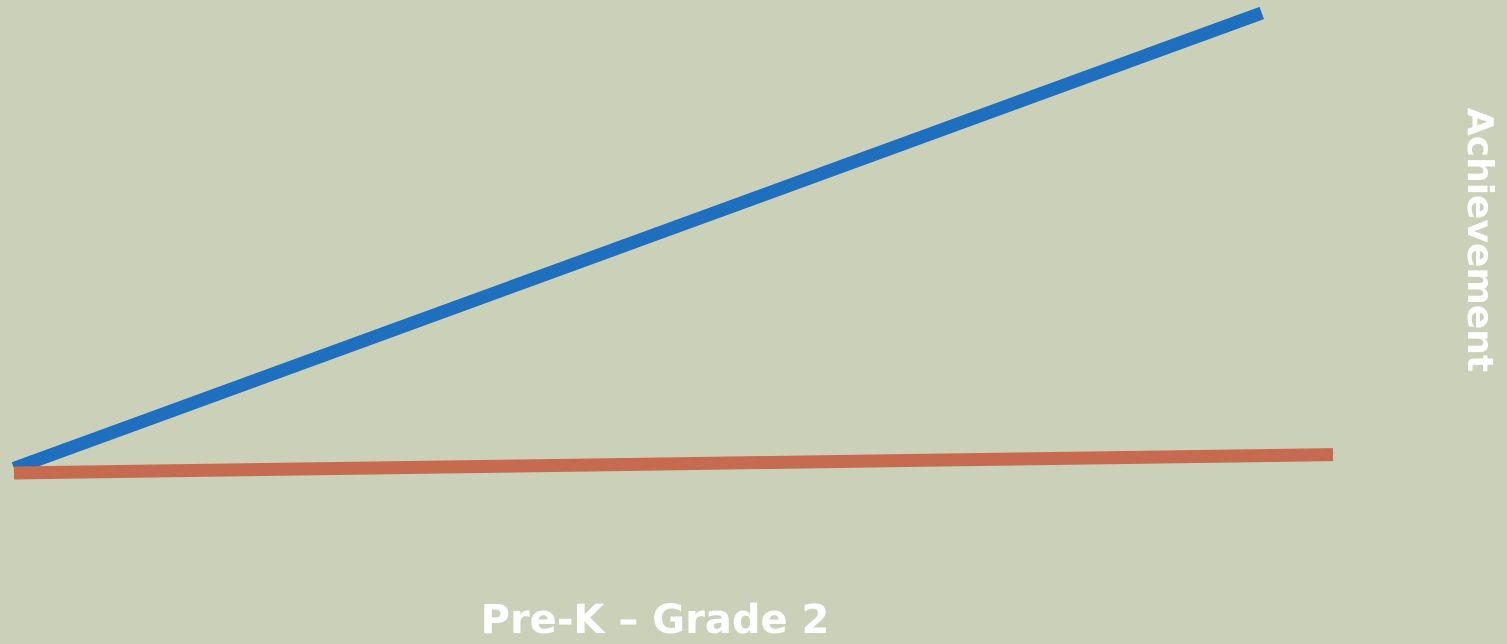 This screenshot has height=644, width=1507. What do you see at coordinates (1479, 240) in the screenshot?
I see `y-axis-label: Achievement` at bounding box center [1479, 240].